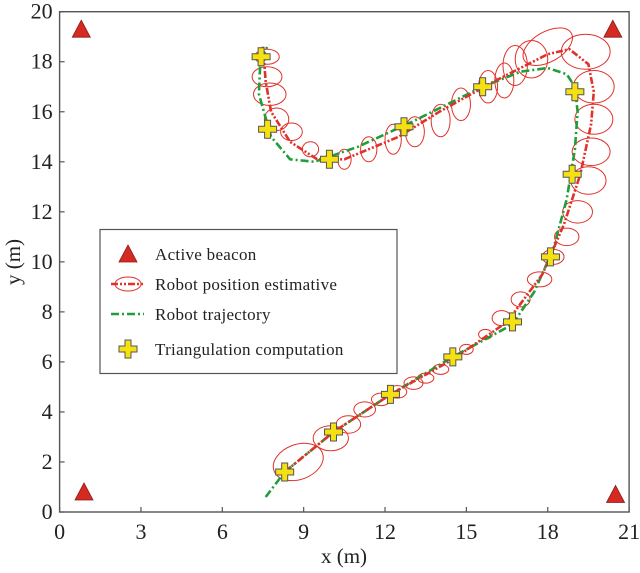 This screenshot has width=640, height=573. Describe the element at coordinates (344, 556) in the screenshot. I see `x-axis-label: x (m)` at that location.